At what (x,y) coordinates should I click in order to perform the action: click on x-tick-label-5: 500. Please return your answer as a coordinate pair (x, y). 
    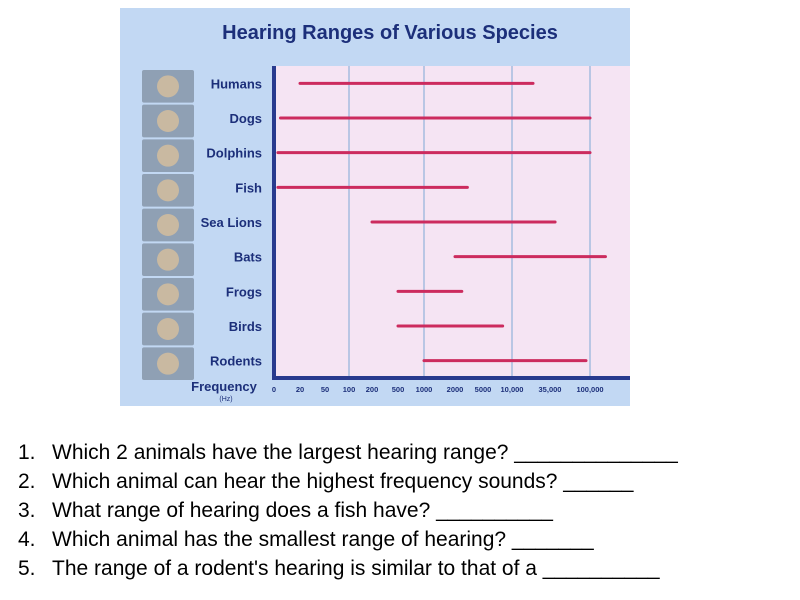
    Looking at the image, I should click on (398, 389).